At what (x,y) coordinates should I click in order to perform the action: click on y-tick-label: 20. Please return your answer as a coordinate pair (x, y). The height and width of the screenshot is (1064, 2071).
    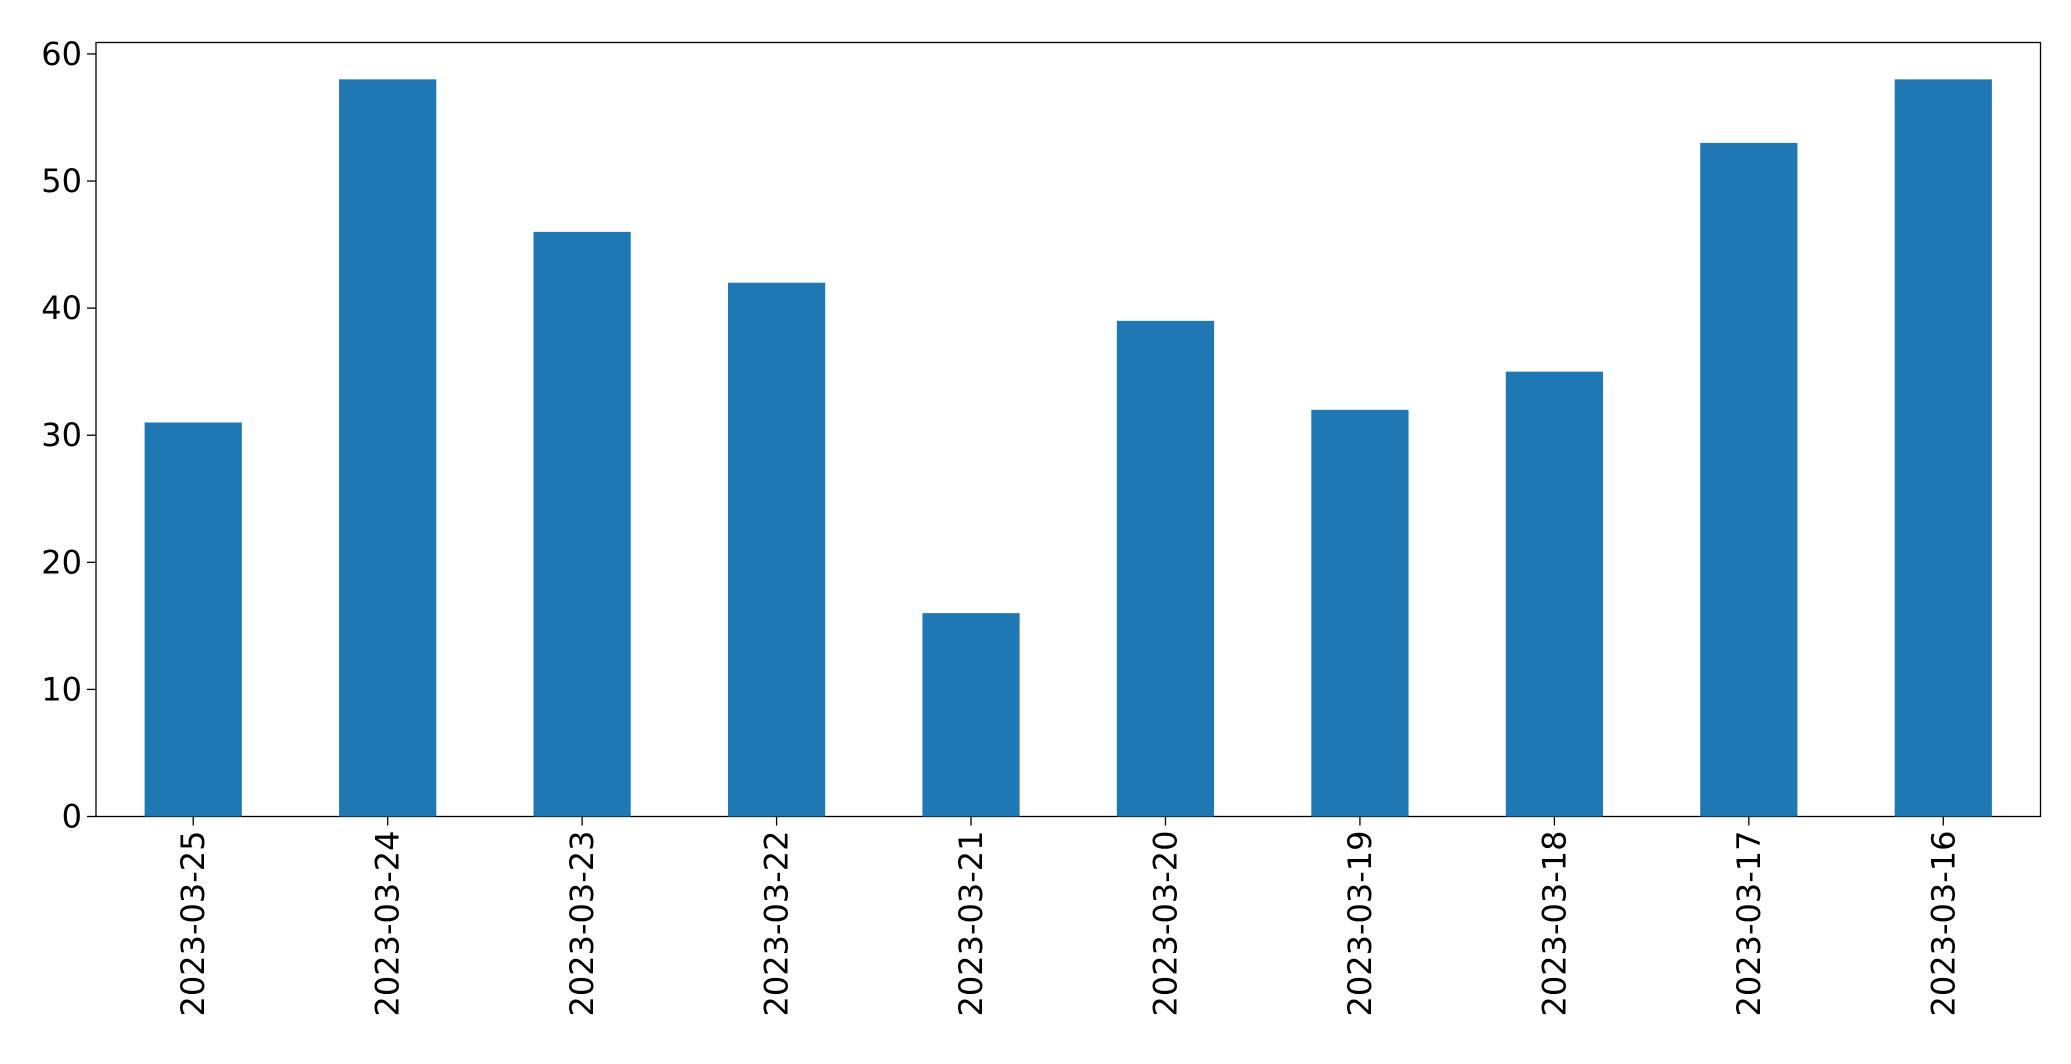
    Looking at the image, I should click on (61, 562).